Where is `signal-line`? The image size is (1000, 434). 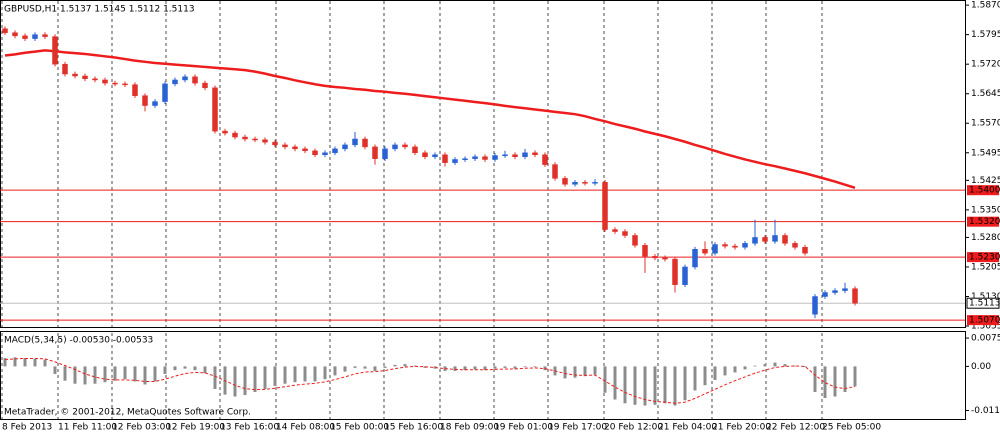 signal-line is located at coordinates (430, 380).